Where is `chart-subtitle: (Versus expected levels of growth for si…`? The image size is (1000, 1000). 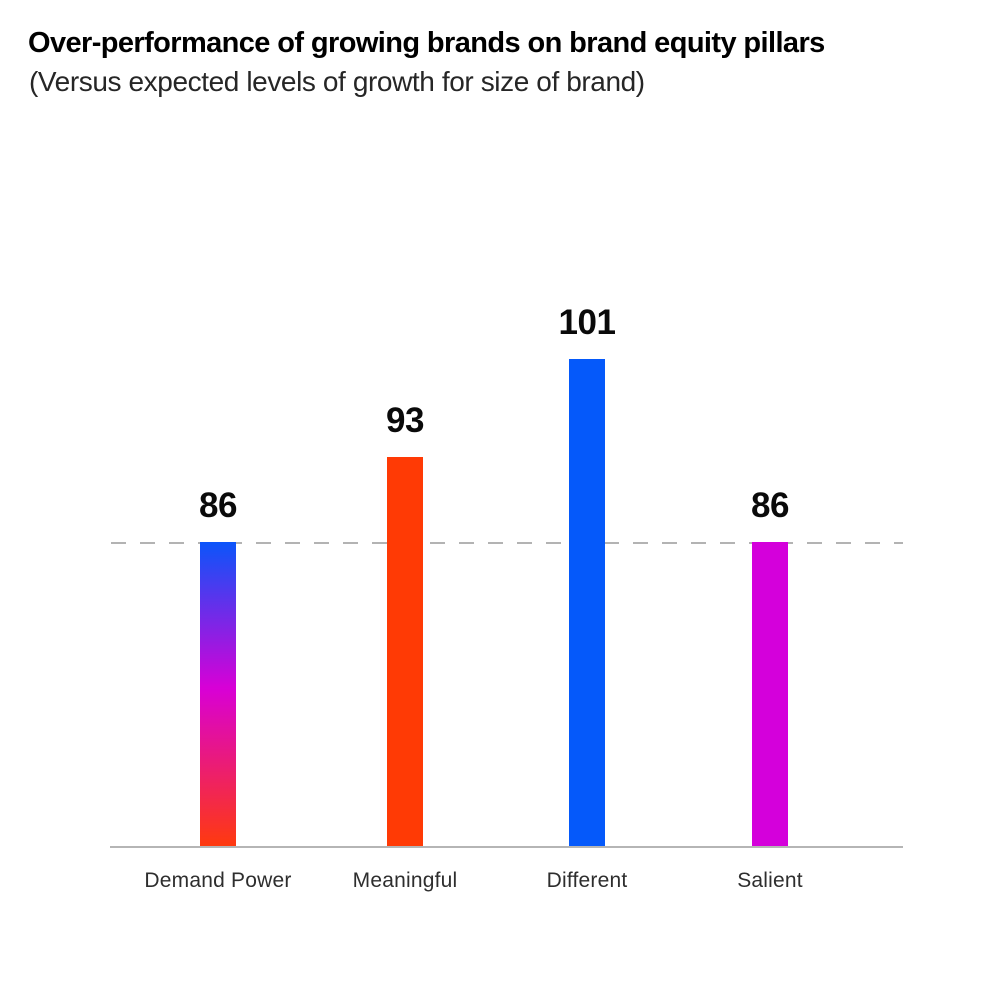
chart-subtitle: (Versus expected levels of growth for si… is located at coordinates (337, 81).